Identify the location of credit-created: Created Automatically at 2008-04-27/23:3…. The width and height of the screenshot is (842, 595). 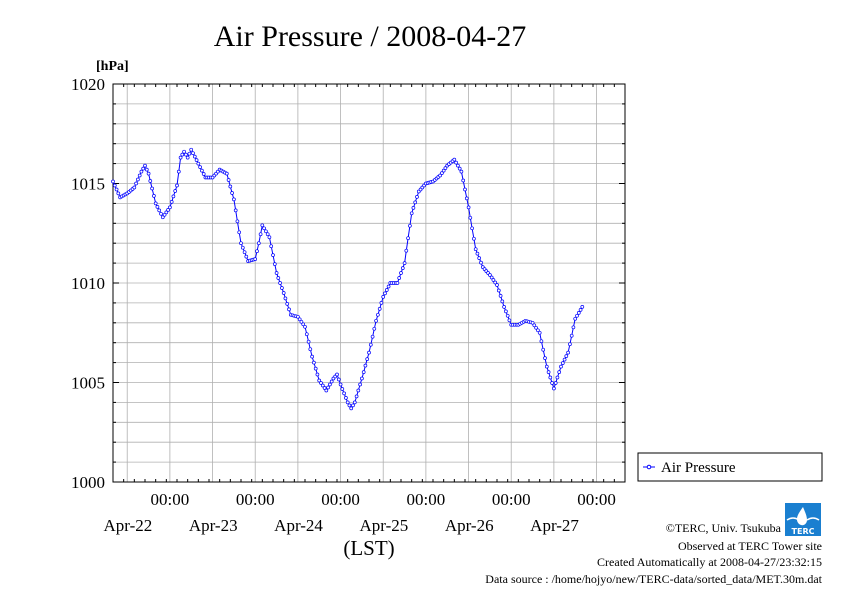
(709, 562).